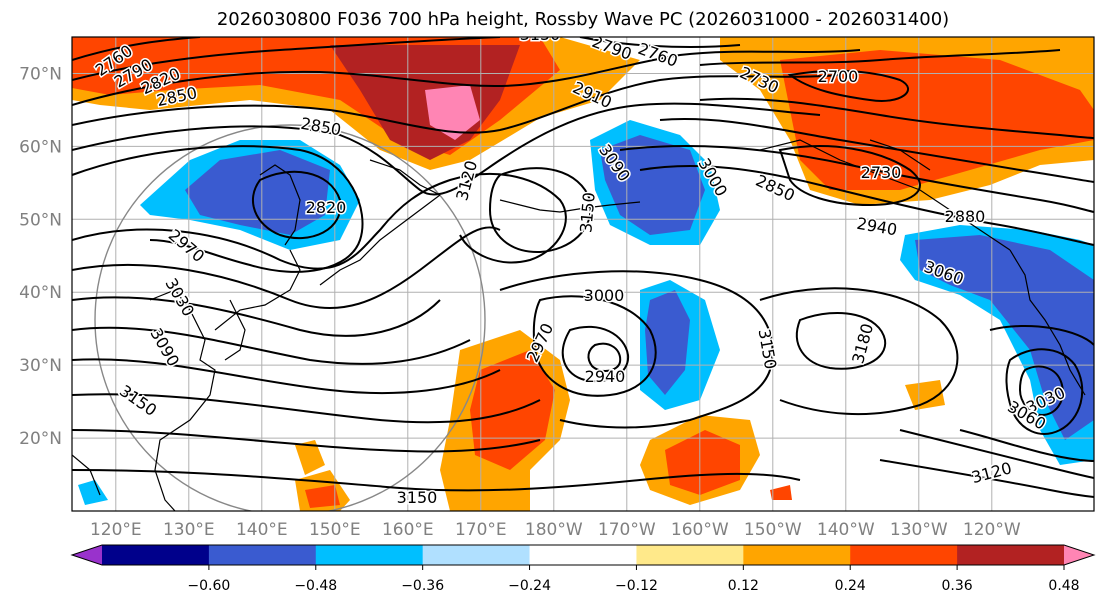  What do you see at coordinates (846, 530) in the screenshot?
I see `longitude-tick-label: 140°W` at bounding box center [846, 530].